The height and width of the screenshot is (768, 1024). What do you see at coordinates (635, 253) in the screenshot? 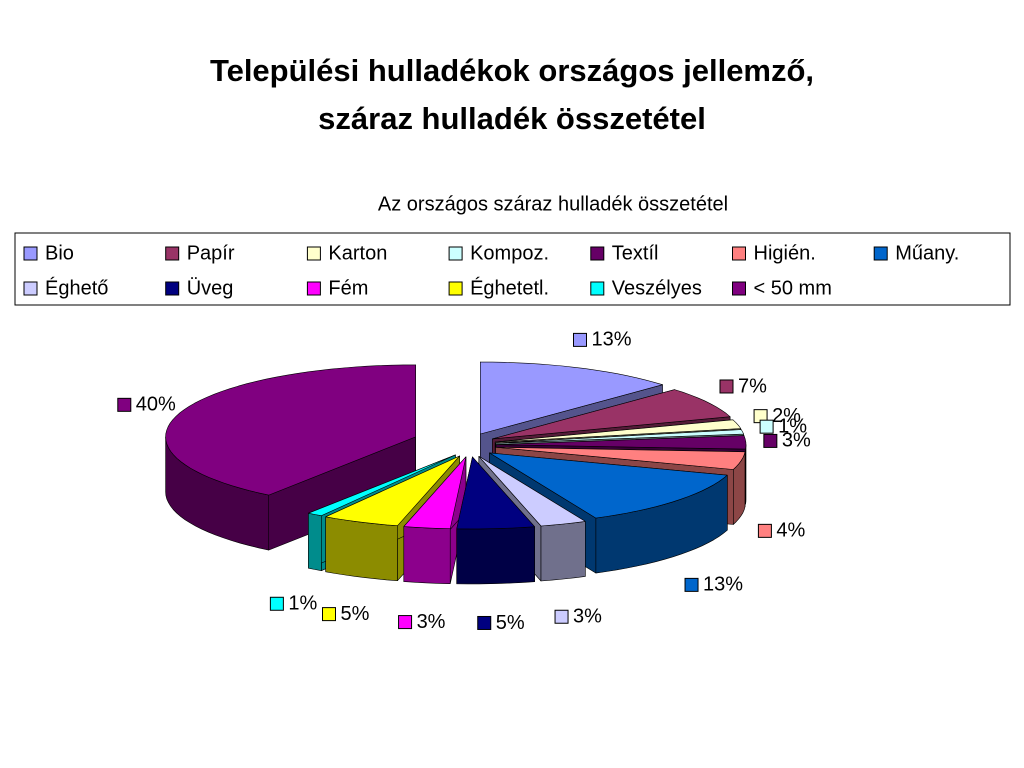
I see `legend-label: Textíl` at bounding box center [635, 253].